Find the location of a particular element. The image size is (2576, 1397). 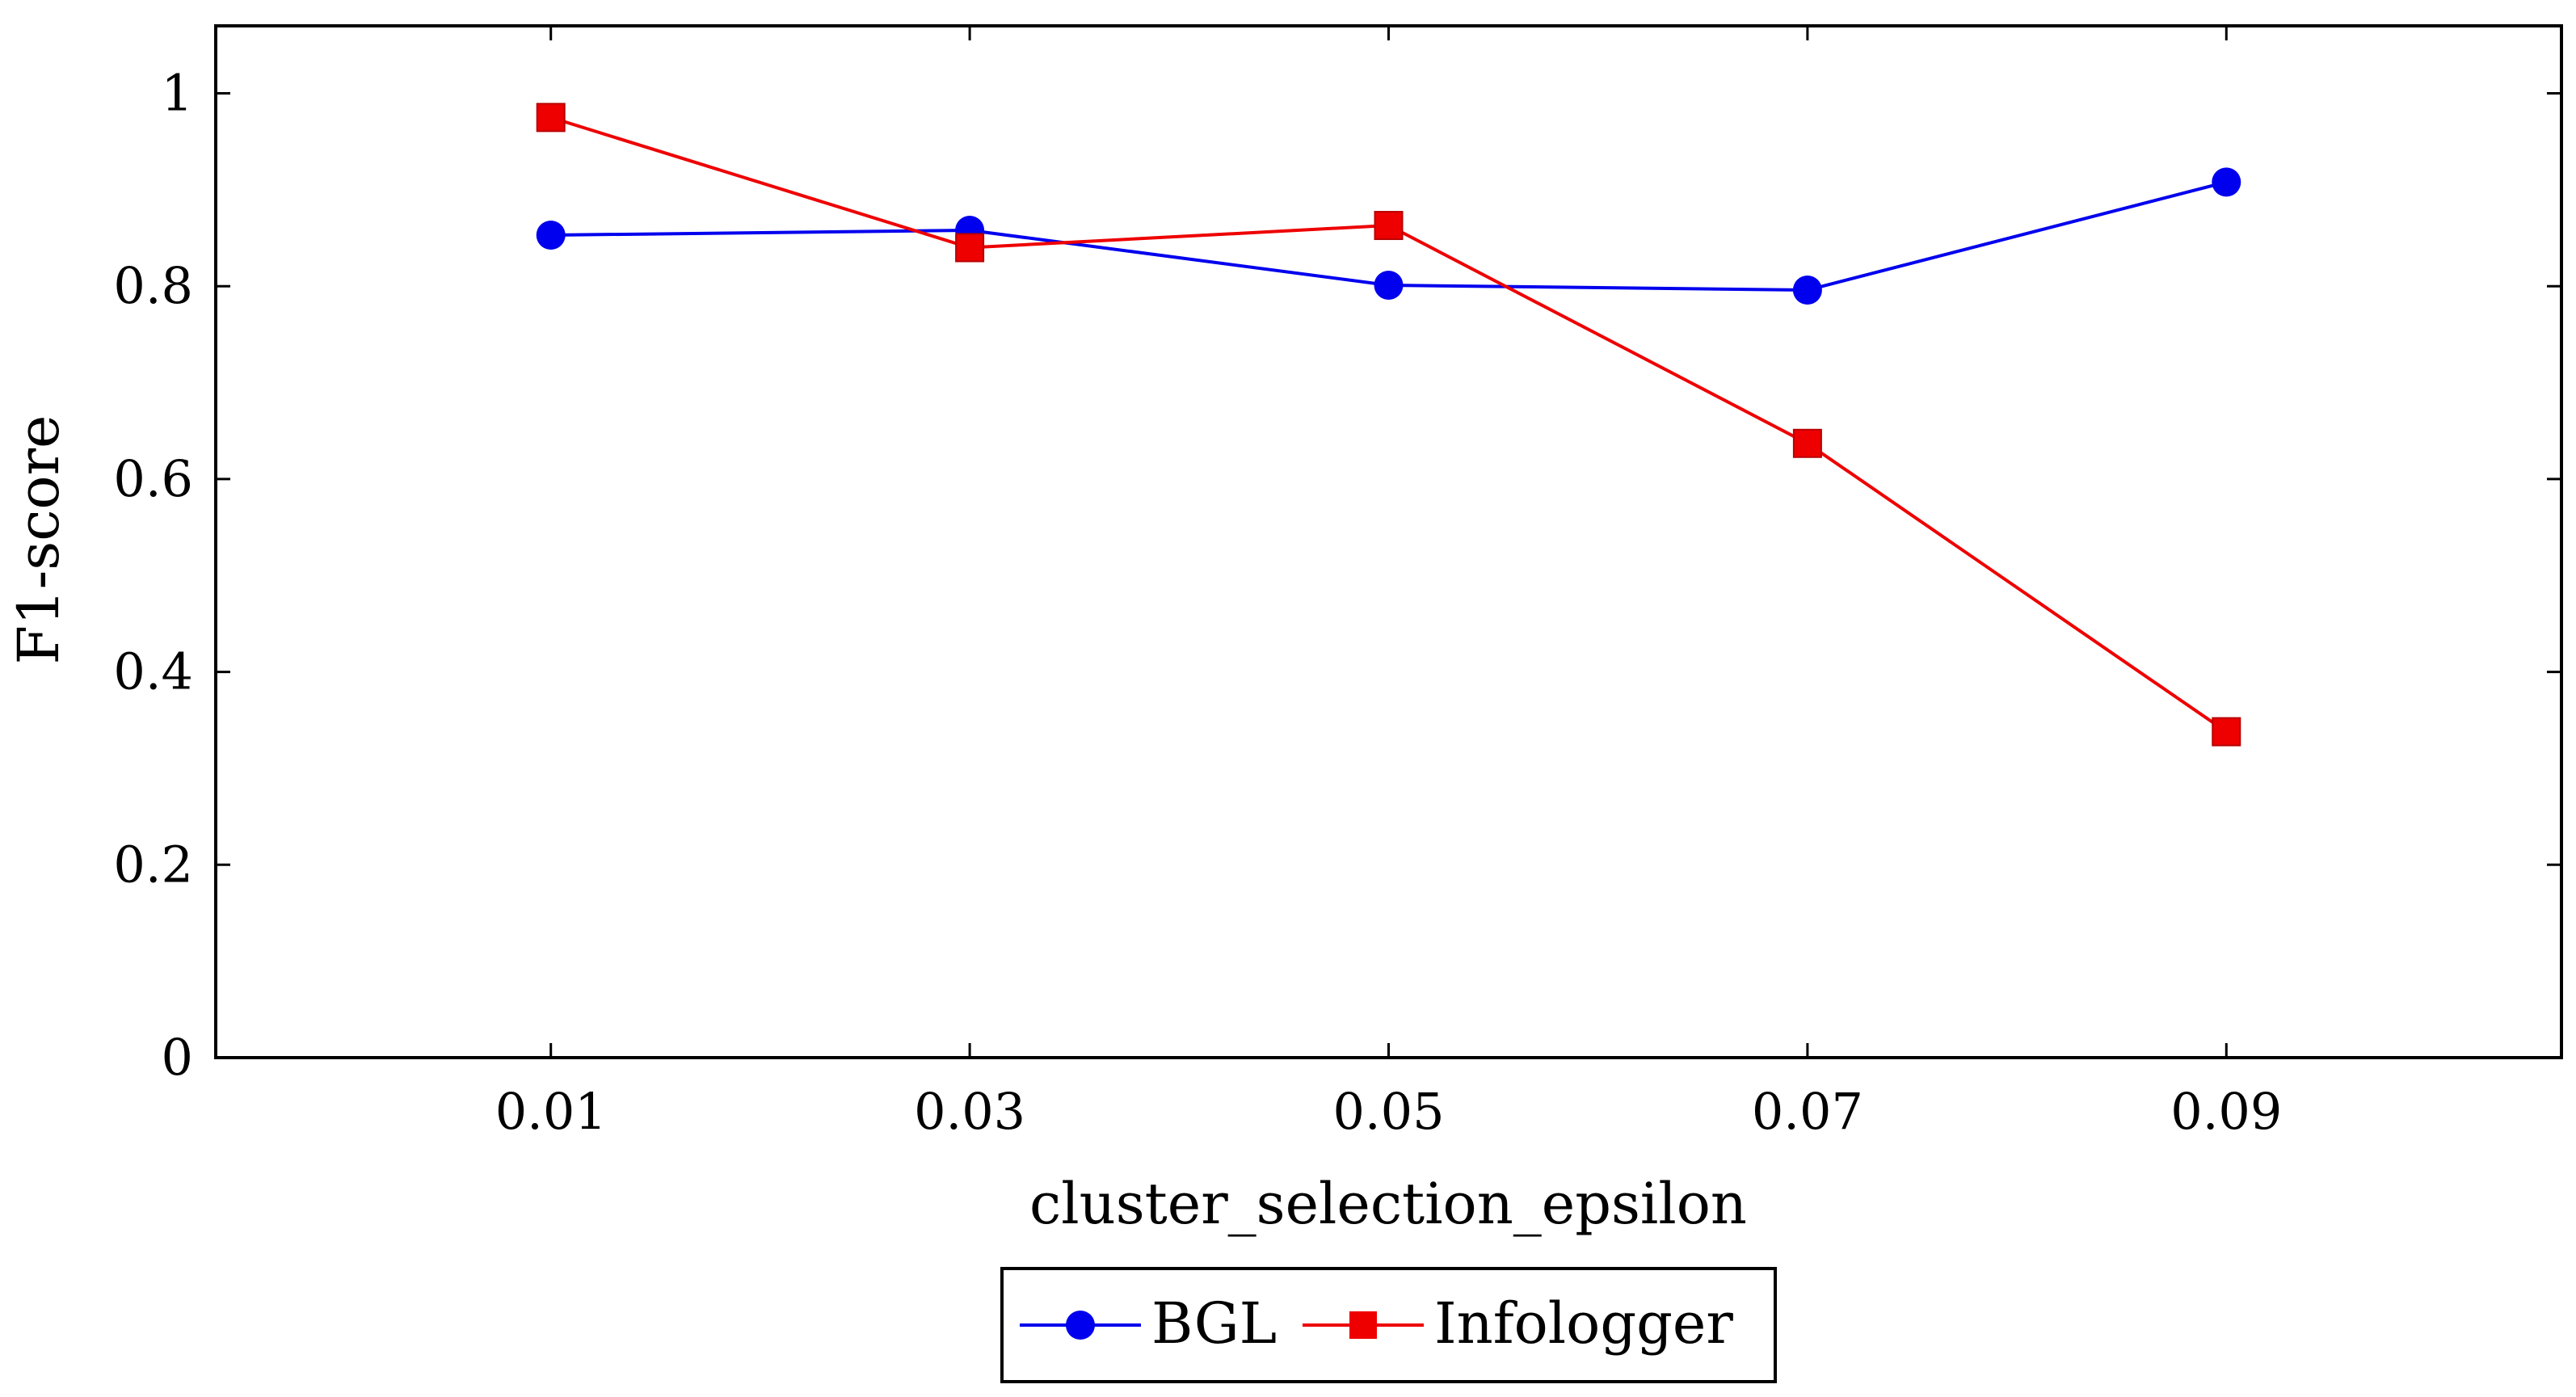

y-tick-label: 0 is located at coordinates (177, 1057).